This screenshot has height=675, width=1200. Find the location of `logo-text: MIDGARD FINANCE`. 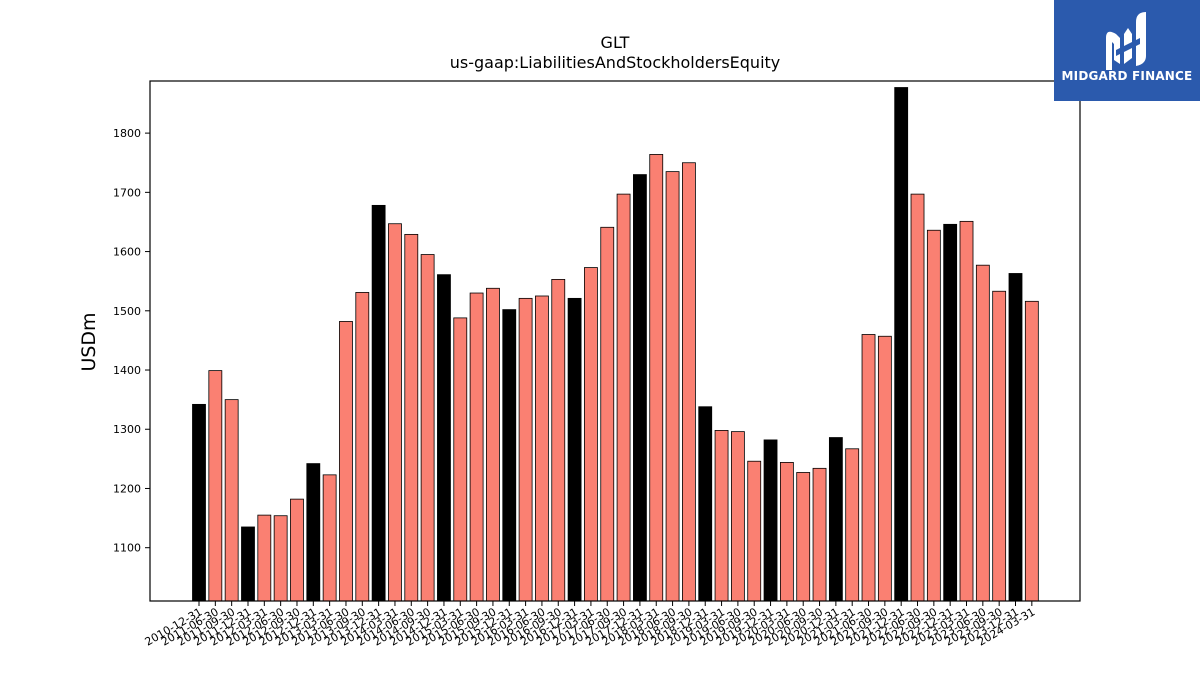

logo-text: MIDGARD FINANCE is located at coordinates (1127, 76).